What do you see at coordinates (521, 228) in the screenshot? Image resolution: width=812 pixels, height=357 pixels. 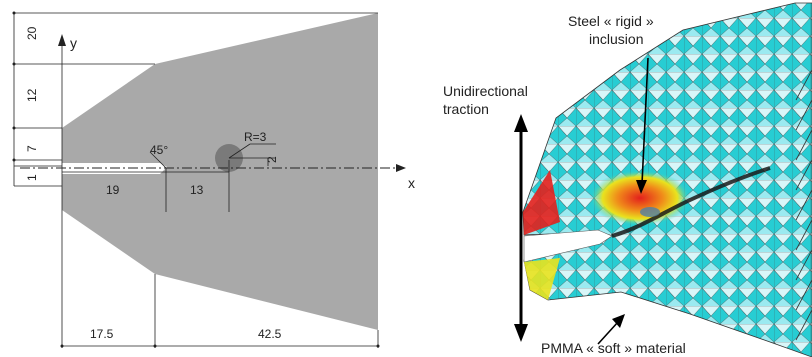 I see `traction-arrow` at bounding box center [521, 228].